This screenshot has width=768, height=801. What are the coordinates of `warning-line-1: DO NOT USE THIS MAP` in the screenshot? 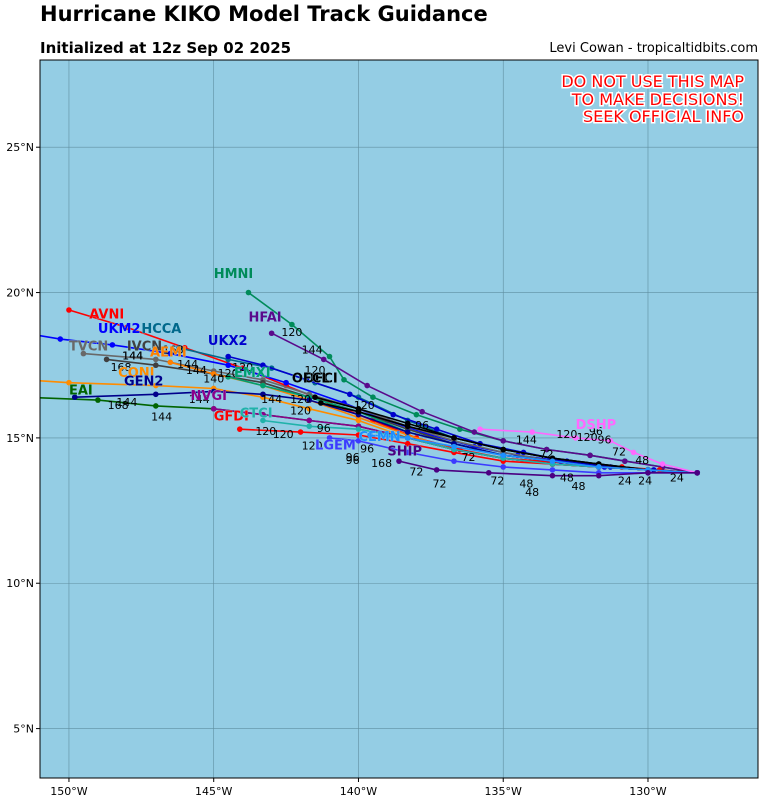 It's located at (652, 81).